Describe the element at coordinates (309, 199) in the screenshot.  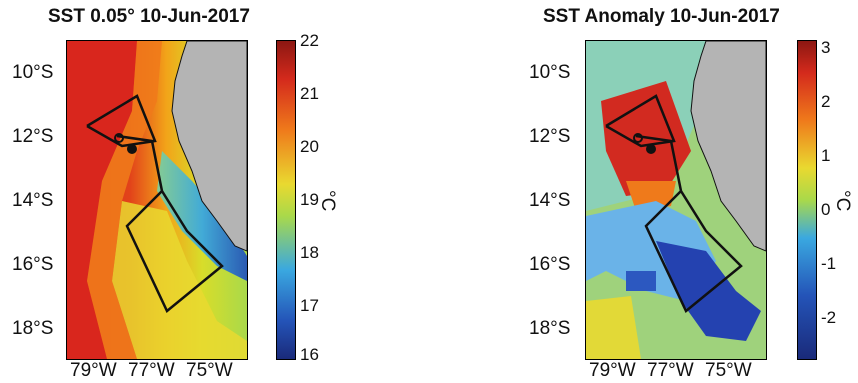
I see `colorbar-tick: 19` at that location.